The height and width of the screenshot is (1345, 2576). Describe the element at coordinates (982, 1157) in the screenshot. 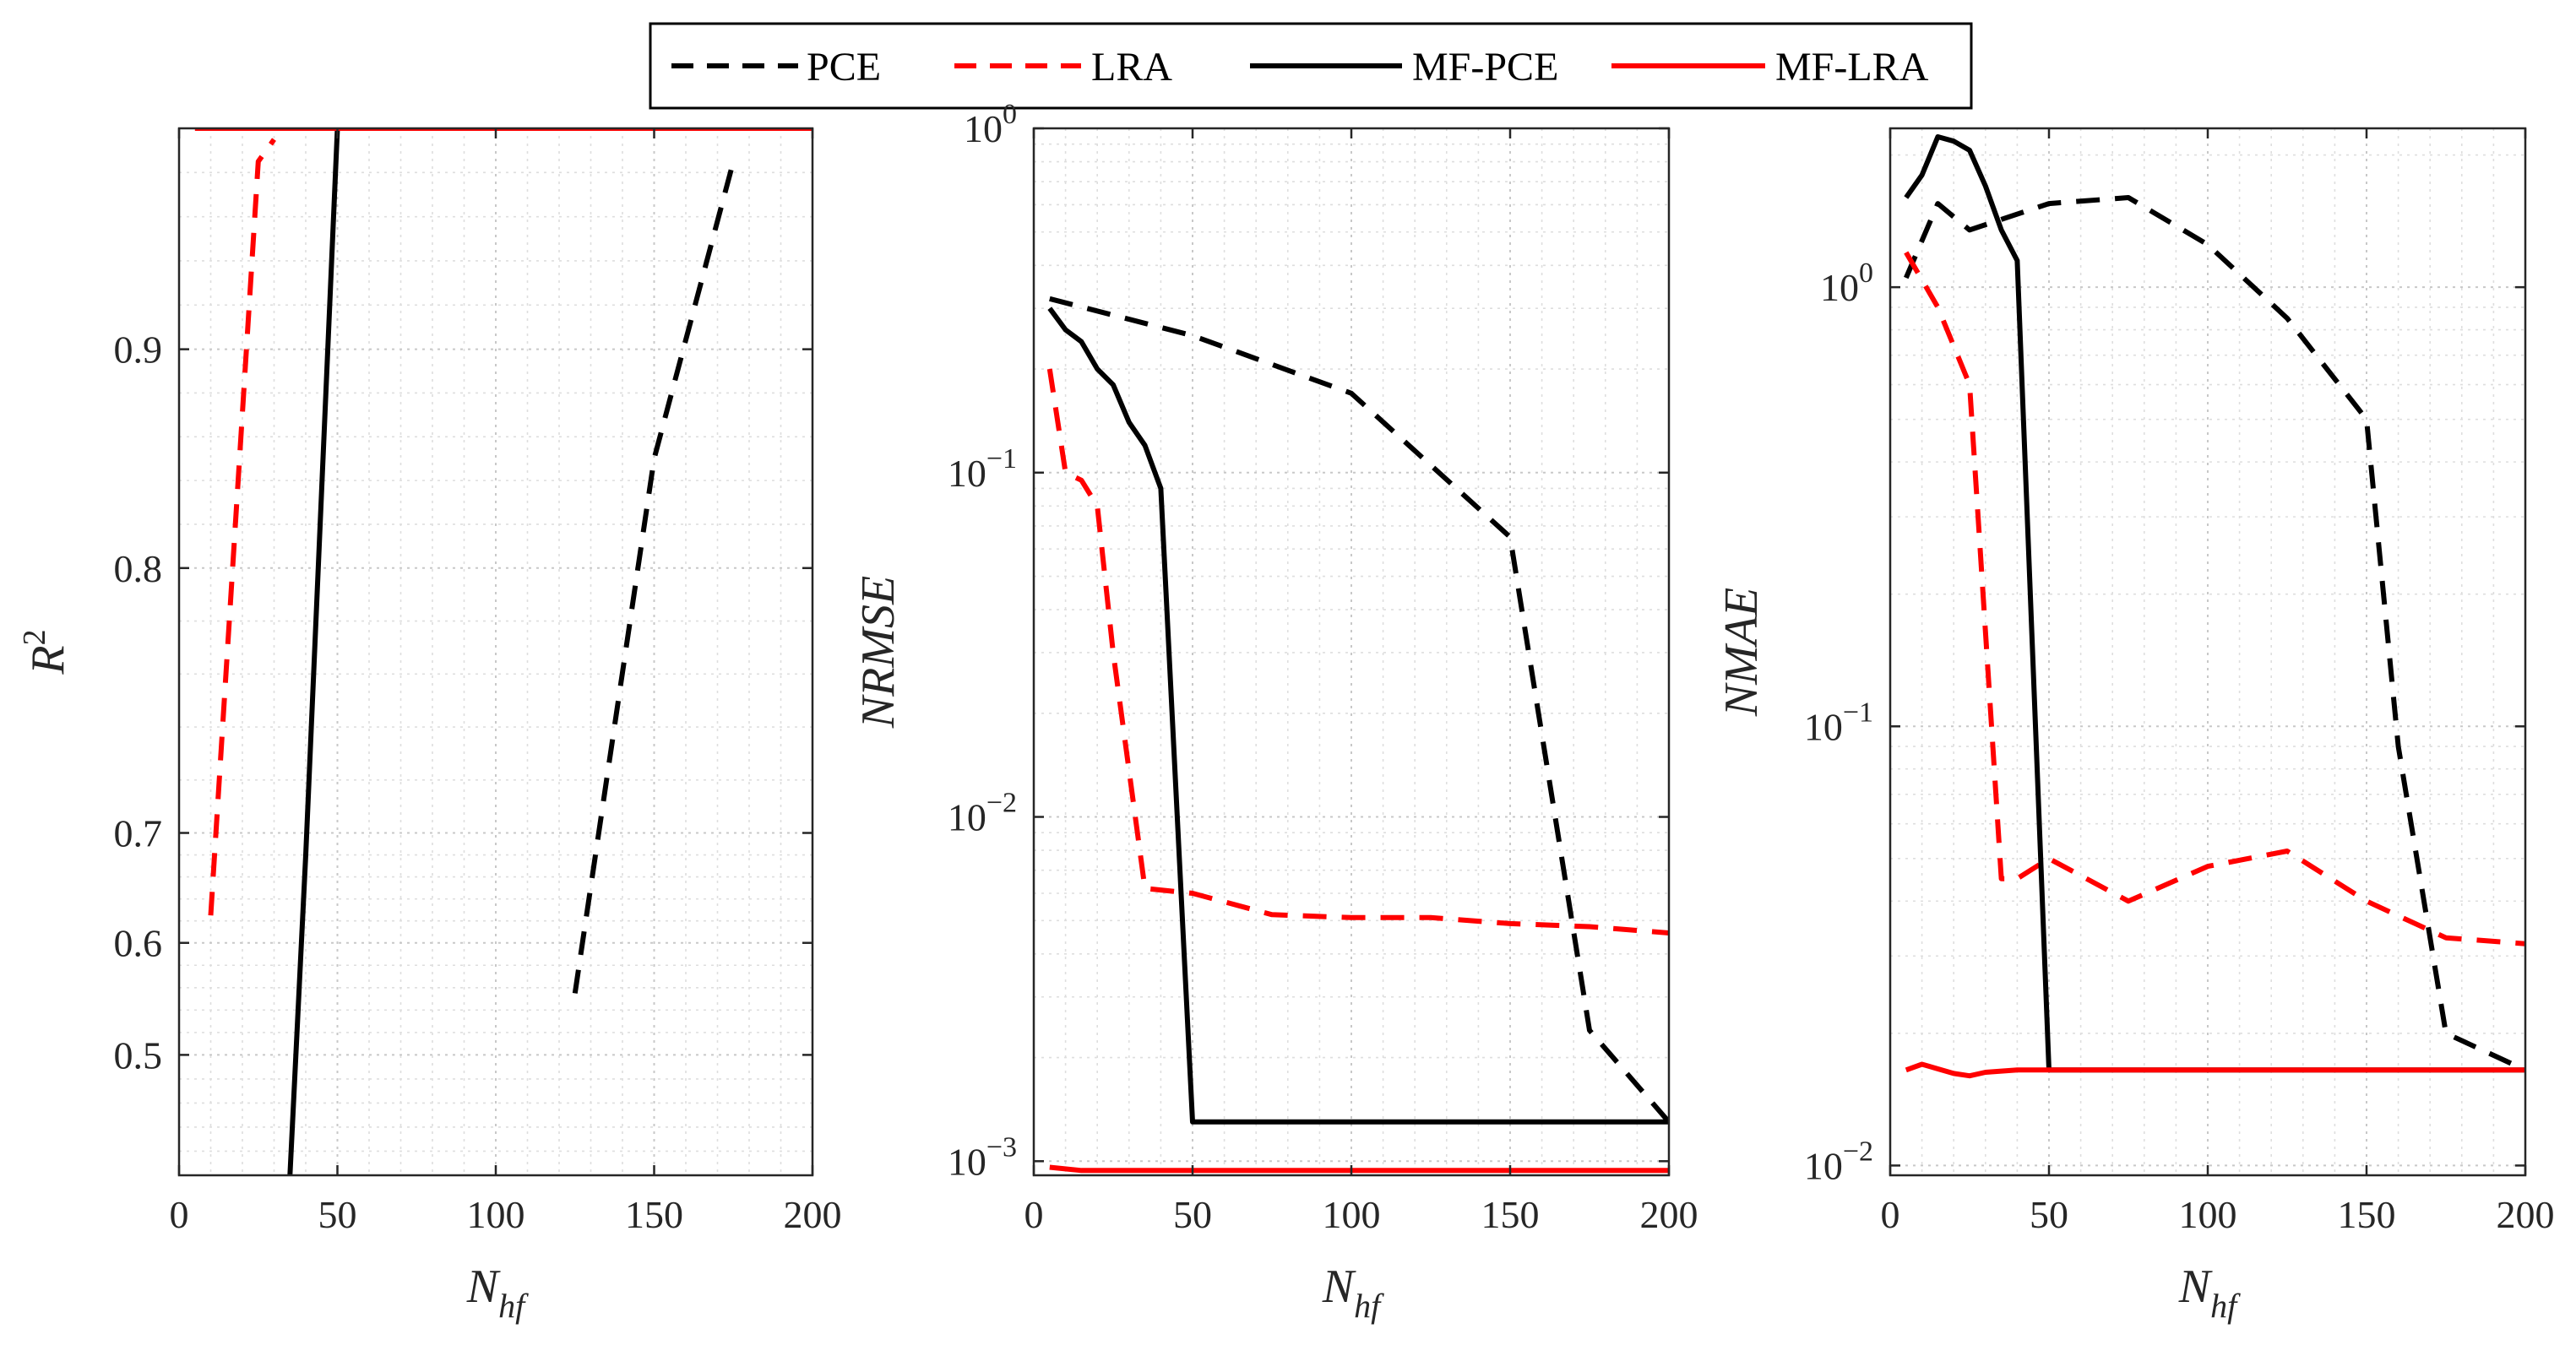

I see `y-tick-label: 10⁻³` at that location.